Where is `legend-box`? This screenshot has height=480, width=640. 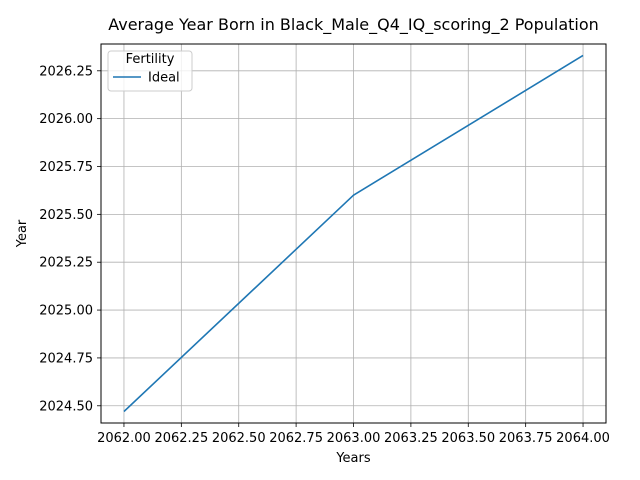
legend-box is located at coordinates (150, 71).